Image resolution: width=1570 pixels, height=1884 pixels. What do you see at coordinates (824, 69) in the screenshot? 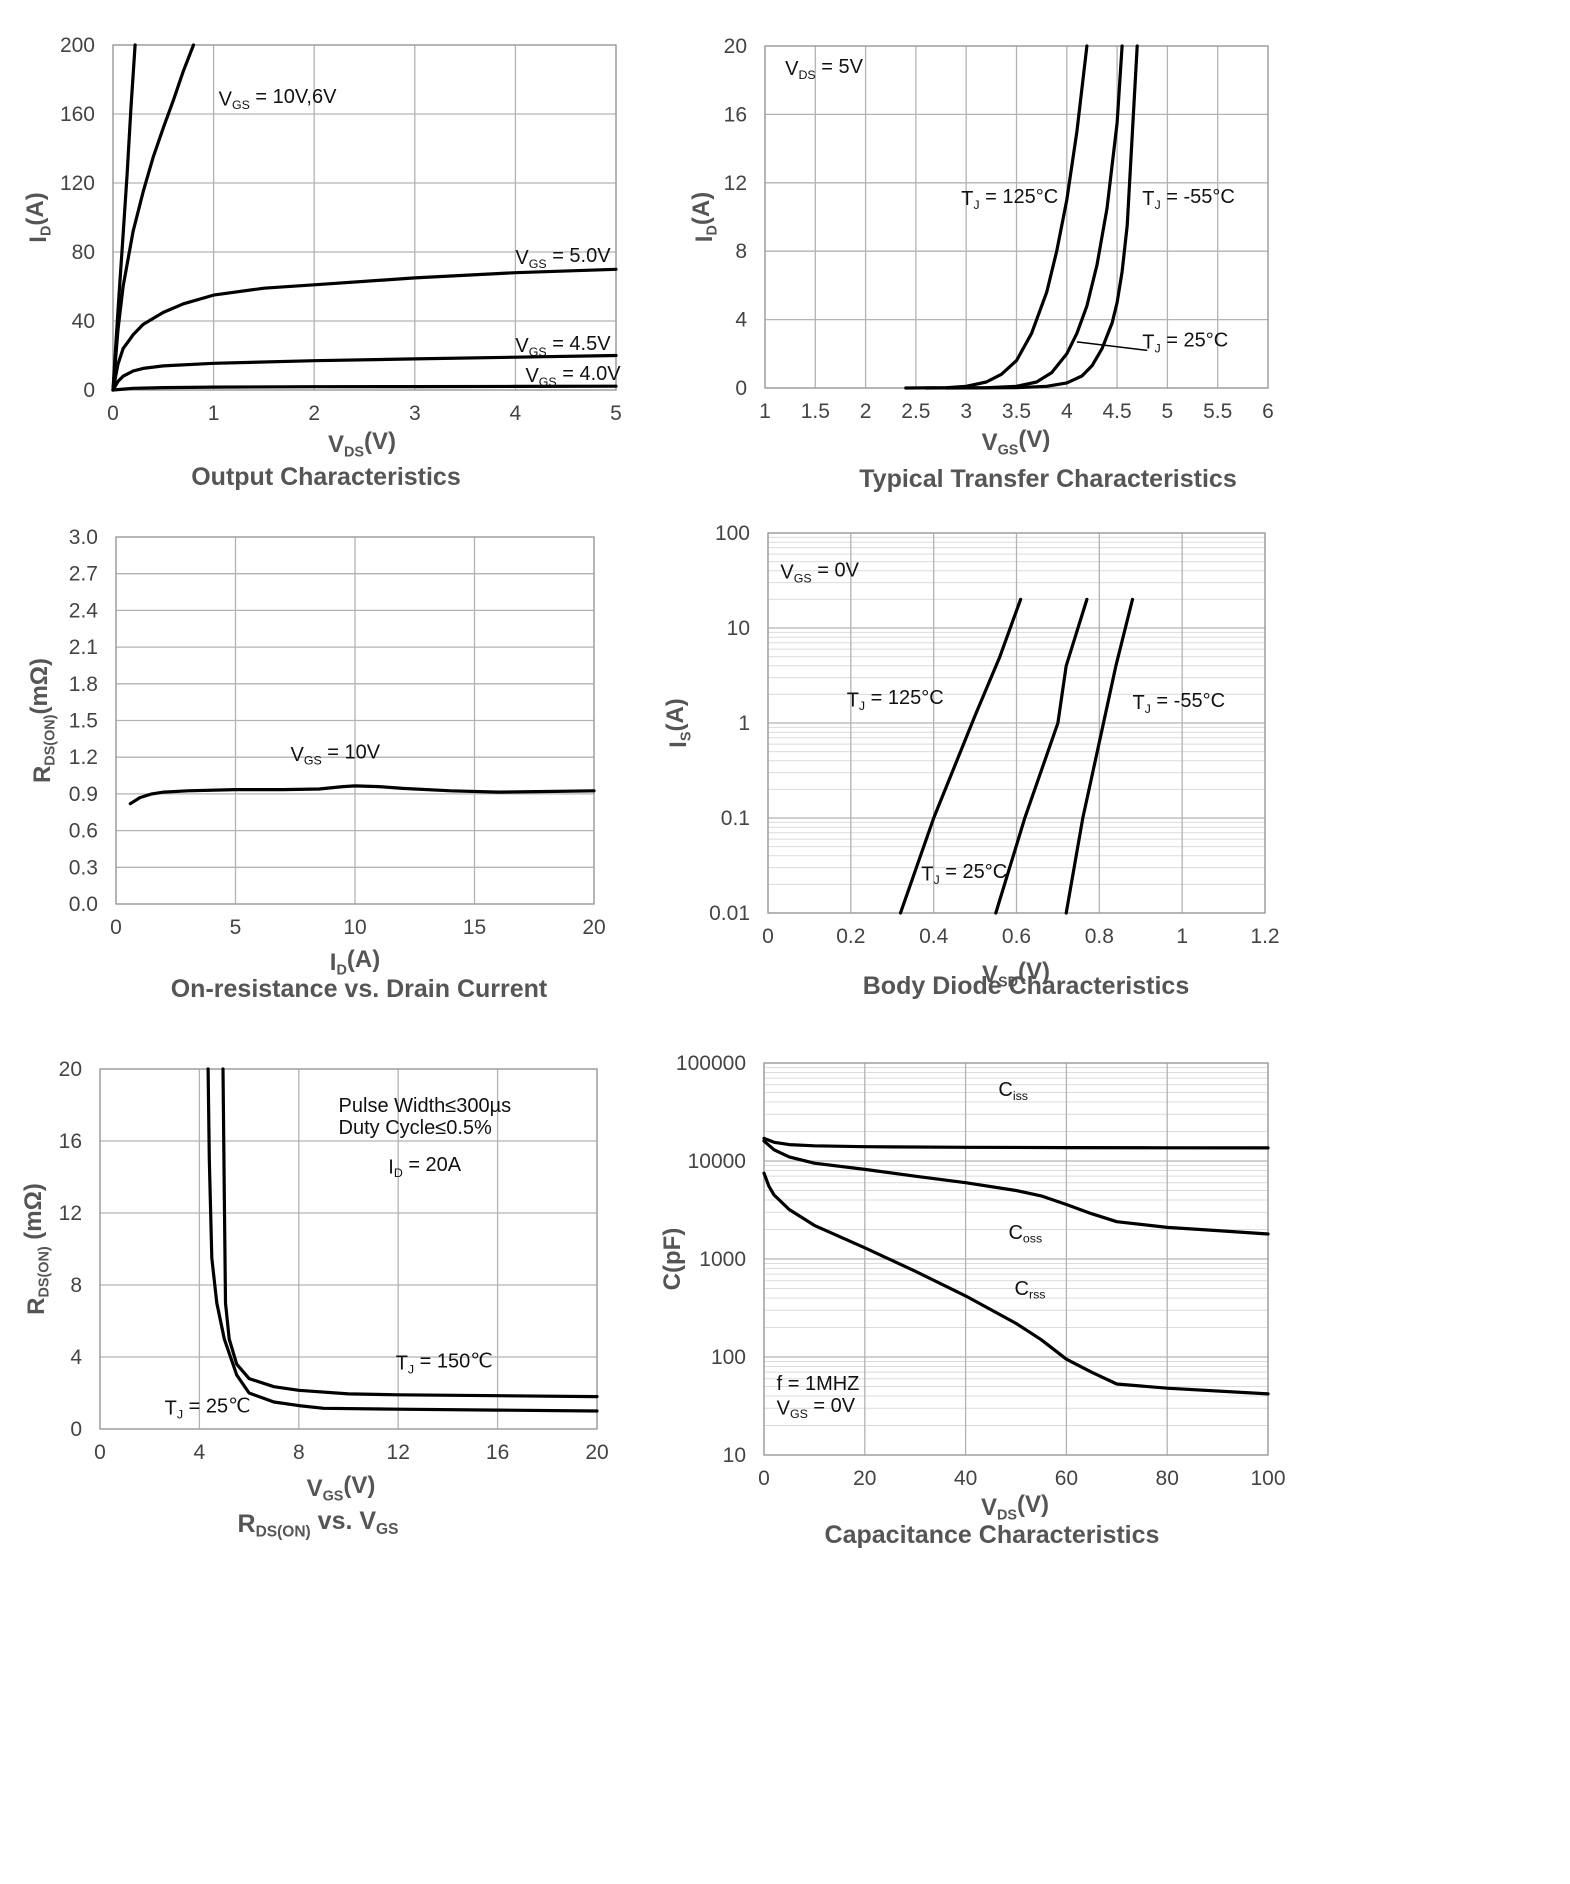
I see `series-annotation: VDS = 5V` at bounding box center [824, 69].